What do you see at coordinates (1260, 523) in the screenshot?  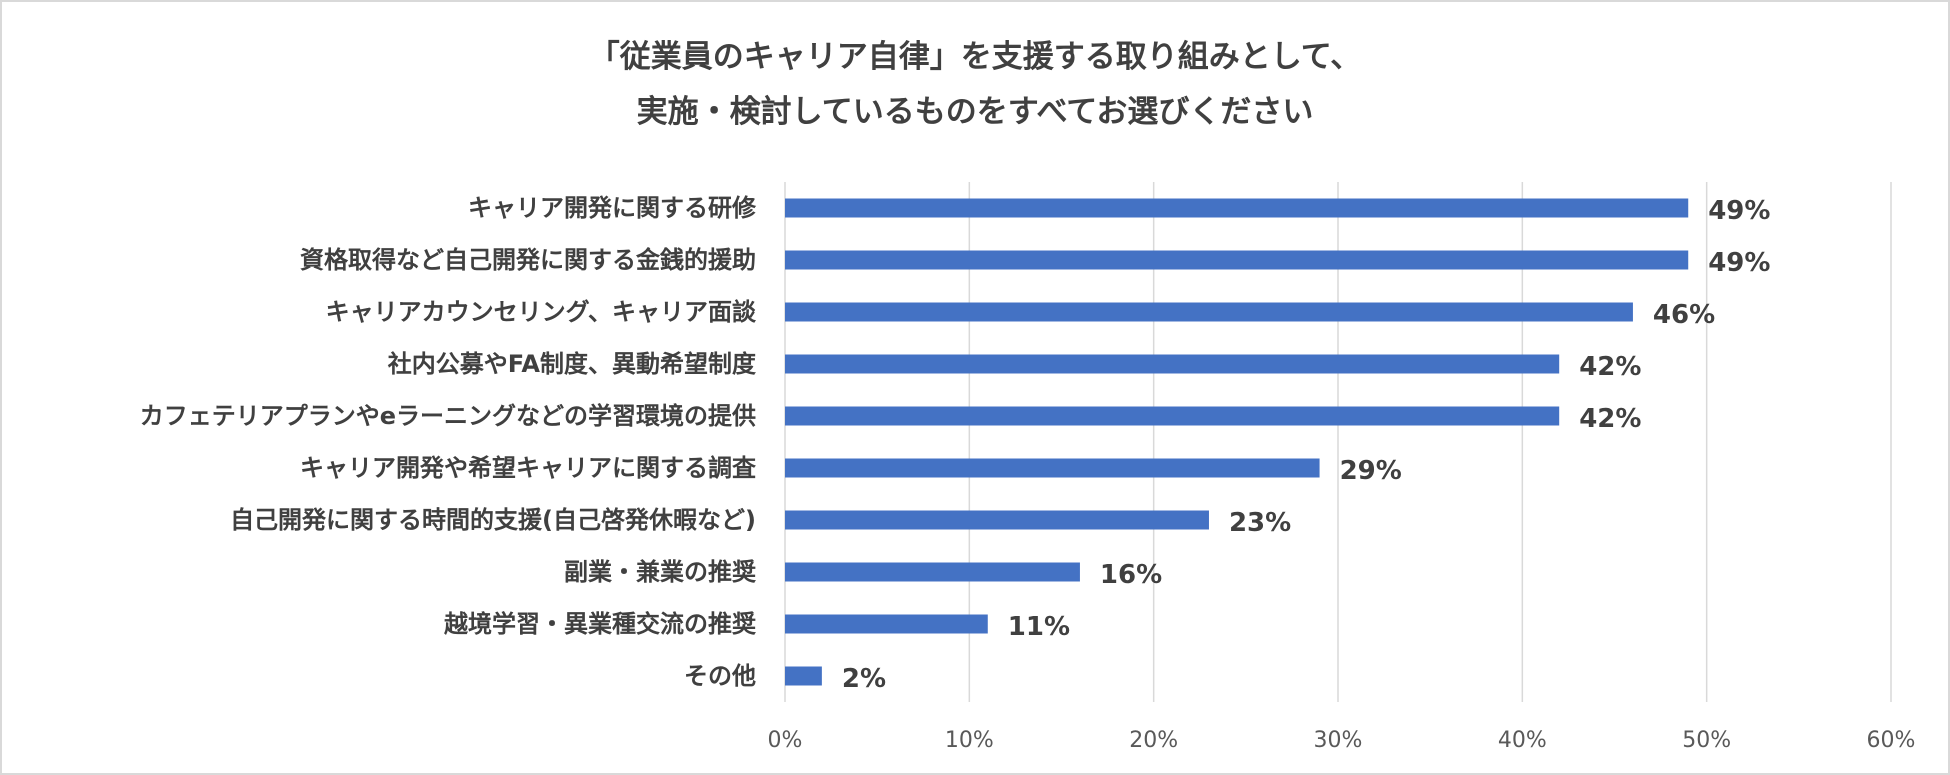 I see `data-label: 23%` at bounding box center [1260, 523].